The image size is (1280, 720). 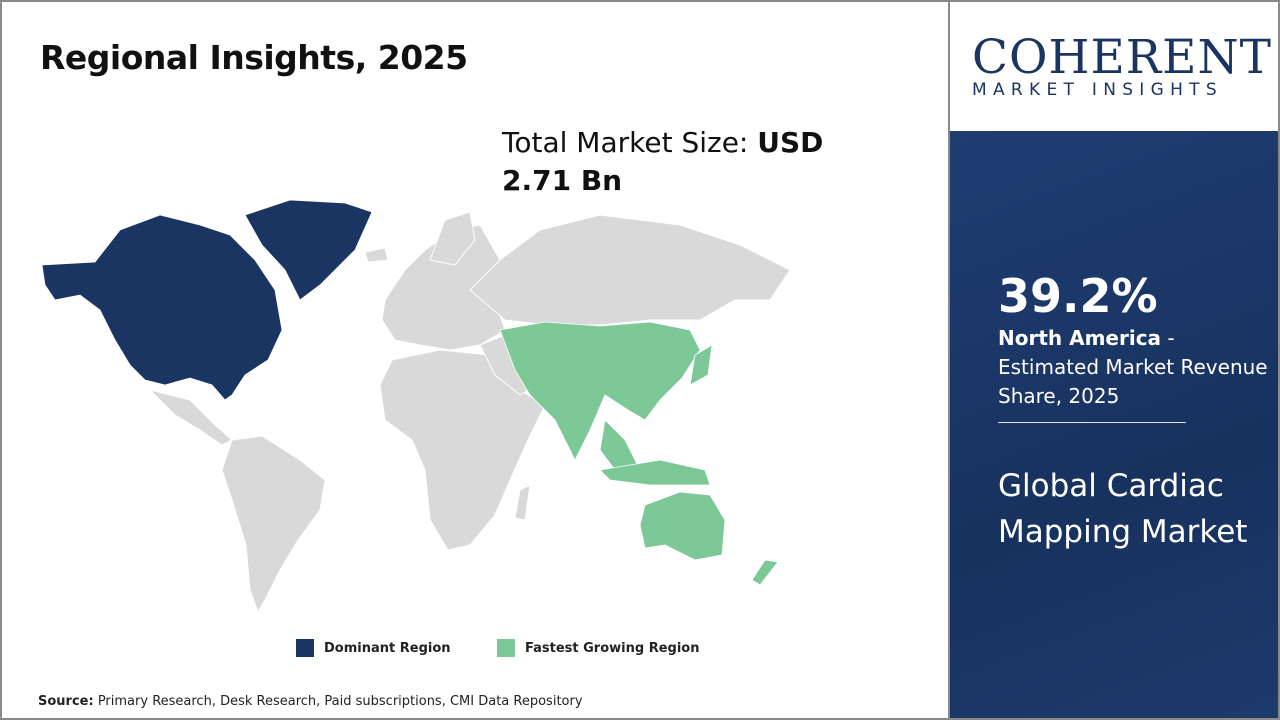 I want to click on dominant-swatch, so click(x=305, y=648).